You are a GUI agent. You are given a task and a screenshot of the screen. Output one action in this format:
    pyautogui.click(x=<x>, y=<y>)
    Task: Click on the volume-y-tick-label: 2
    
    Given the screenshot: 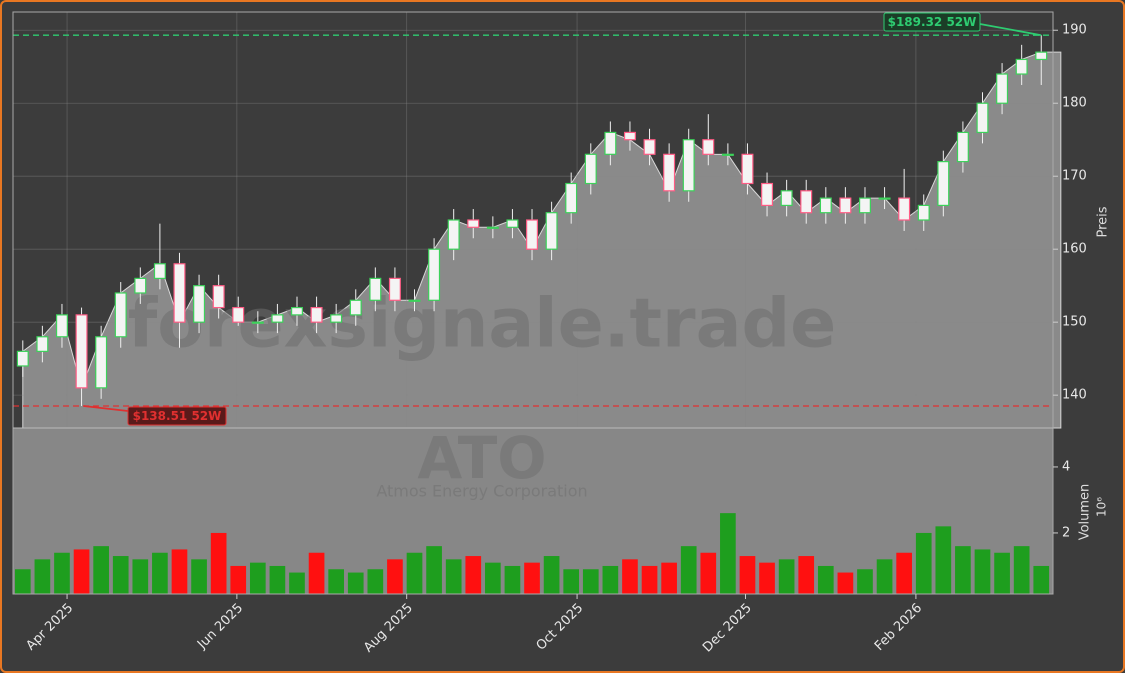 What is the action you would take?
    pyautogui.click(x=1066, y=532)
    